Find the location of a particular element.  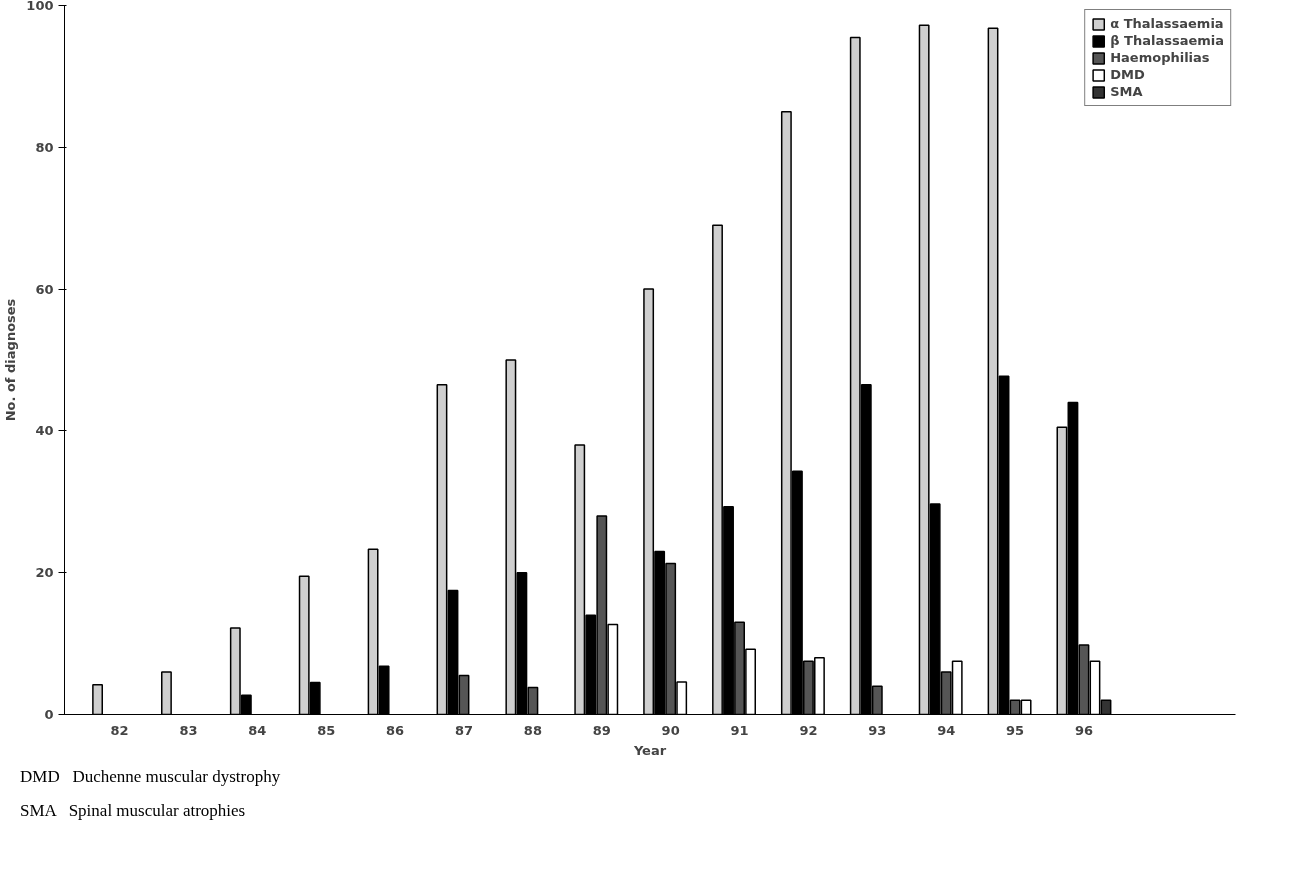

x-tick-label: 95 is located at coordinates (1015, 730).